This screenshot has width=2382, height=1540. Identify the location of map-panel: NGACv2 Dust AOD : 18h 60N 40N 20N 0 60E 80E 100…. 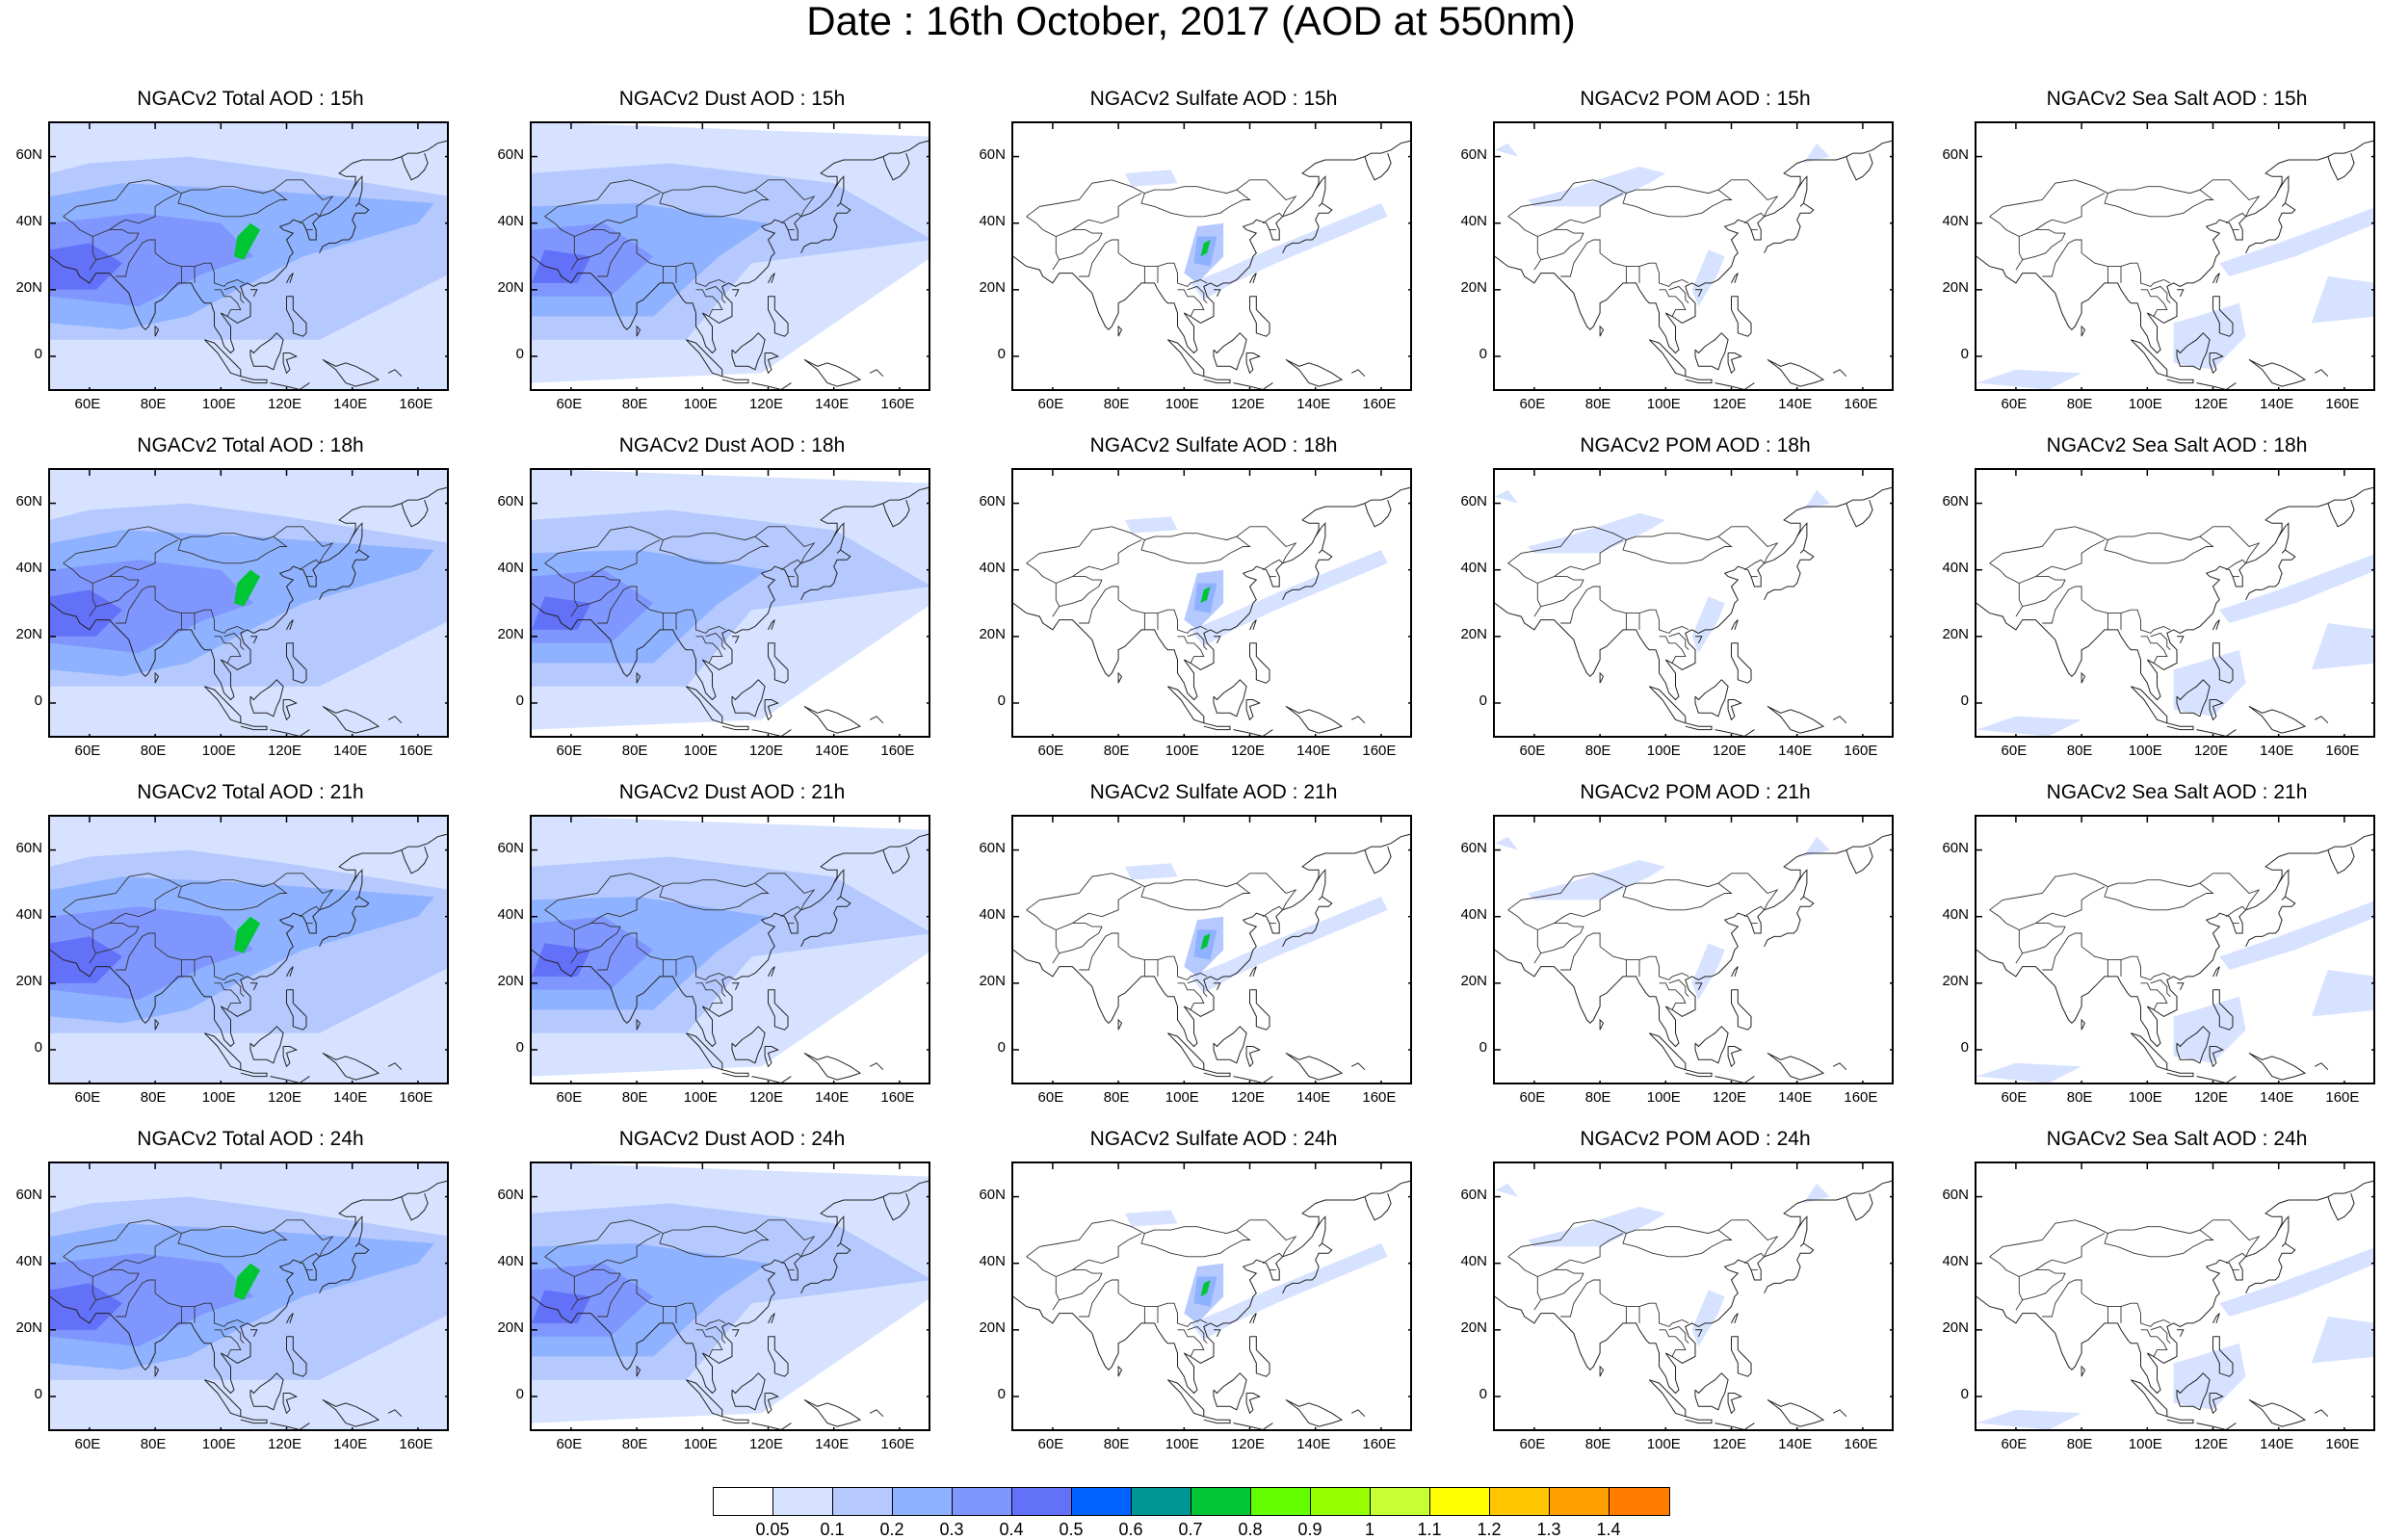
(716, 608).